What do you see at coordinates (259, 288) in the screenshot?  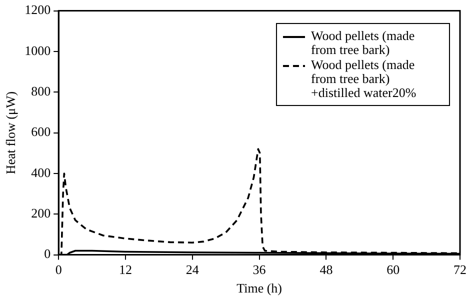 I see `x-axis-title: Time (h)` at bounding box center [259, 288].